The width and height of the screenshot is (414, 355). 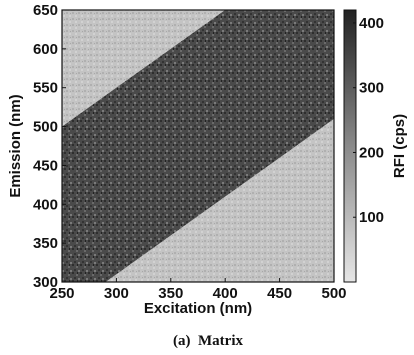 I want to click on x-axis-label: Excitation (nm), so click(x=198, y=308).